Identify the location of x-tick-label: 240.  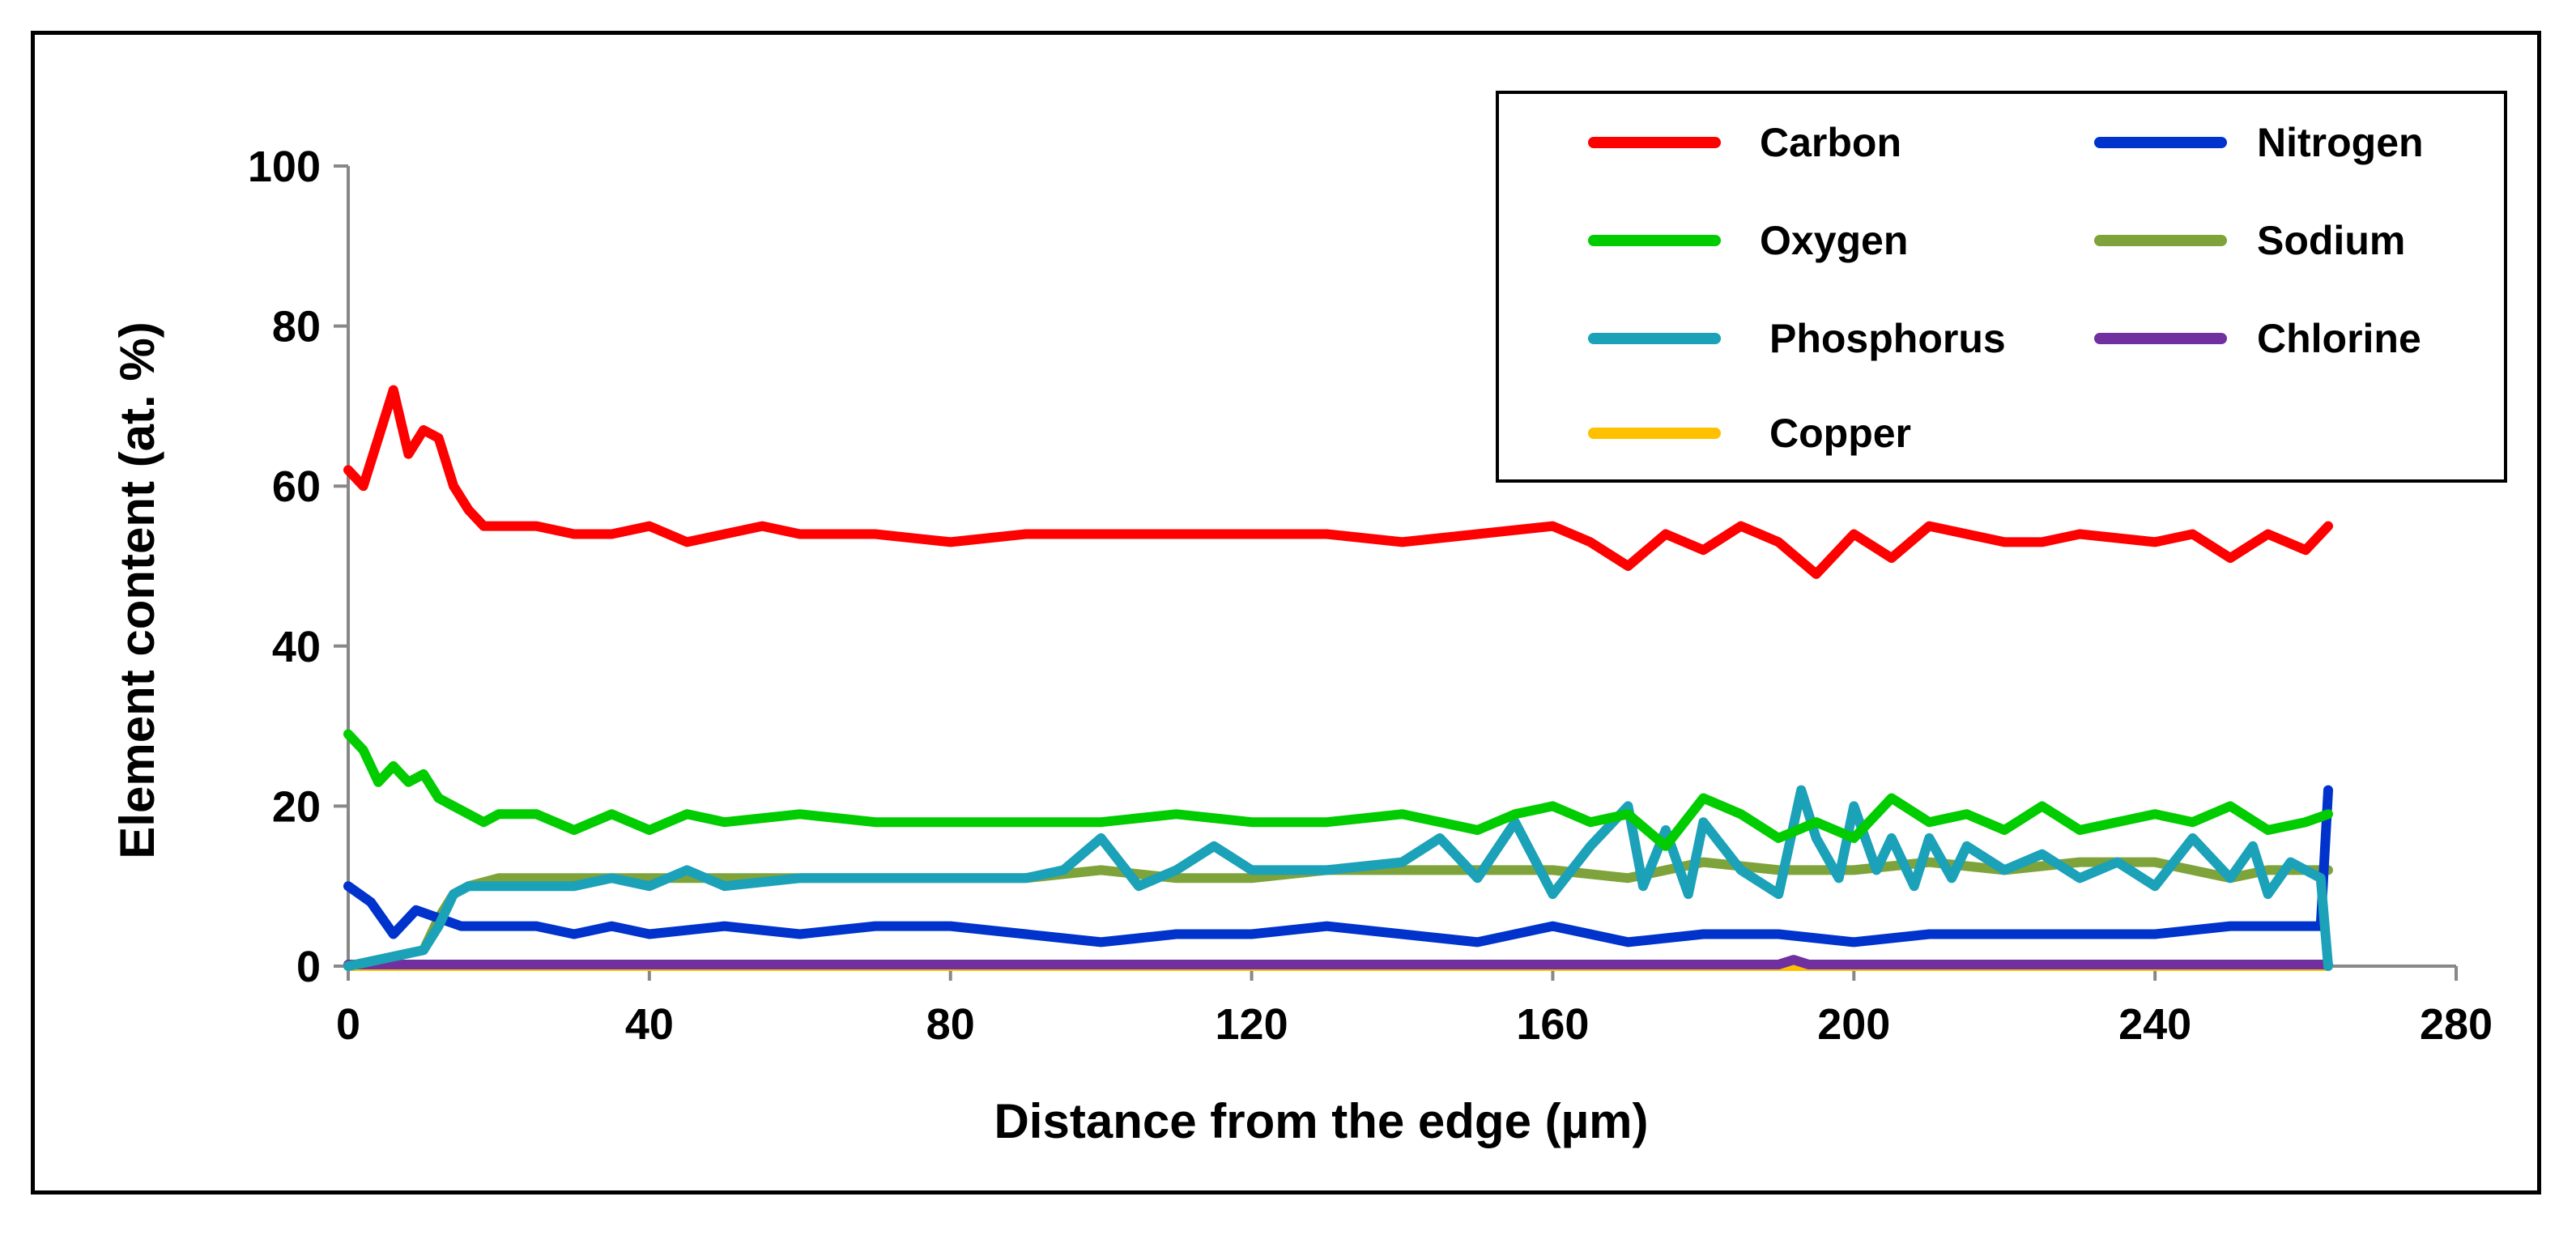
(2154, 1025).